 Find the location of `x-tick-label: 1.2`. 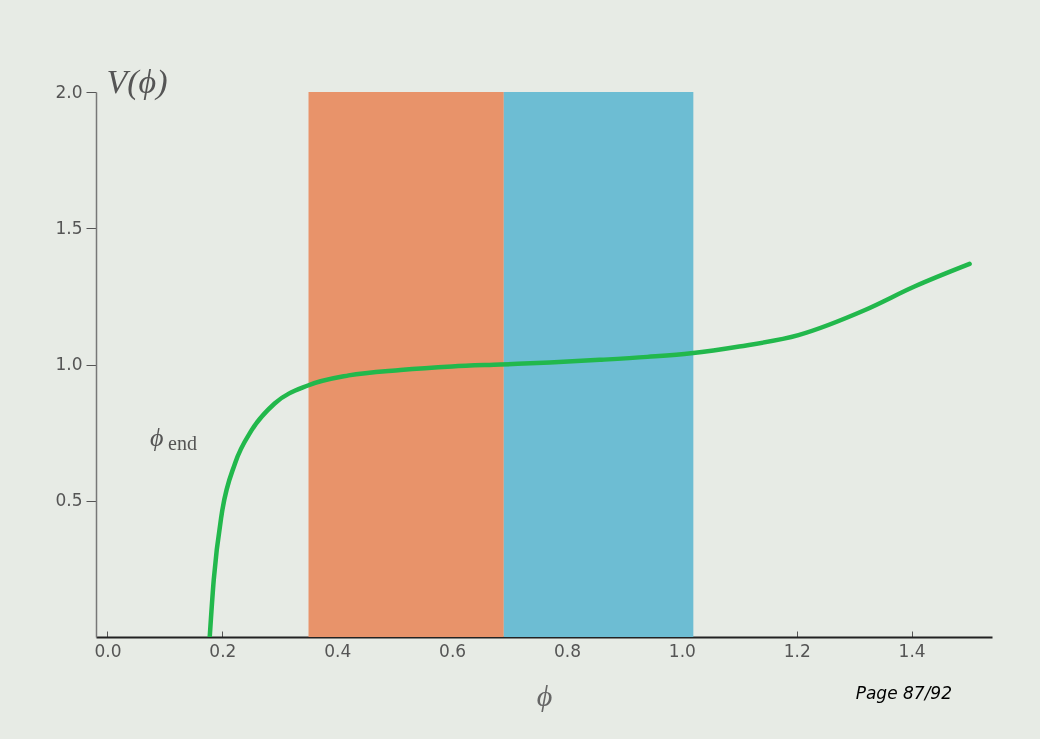

x-tick-label: 1.2 is located at coordinates (797, 650).